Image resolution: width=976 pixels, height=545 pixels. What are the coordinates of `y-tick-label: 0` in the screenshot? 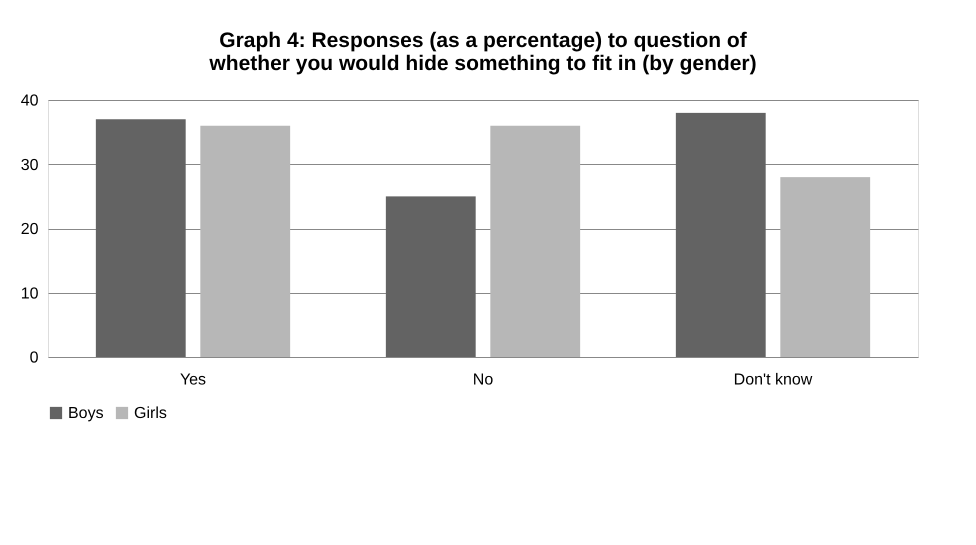 It's located at (34, 358).